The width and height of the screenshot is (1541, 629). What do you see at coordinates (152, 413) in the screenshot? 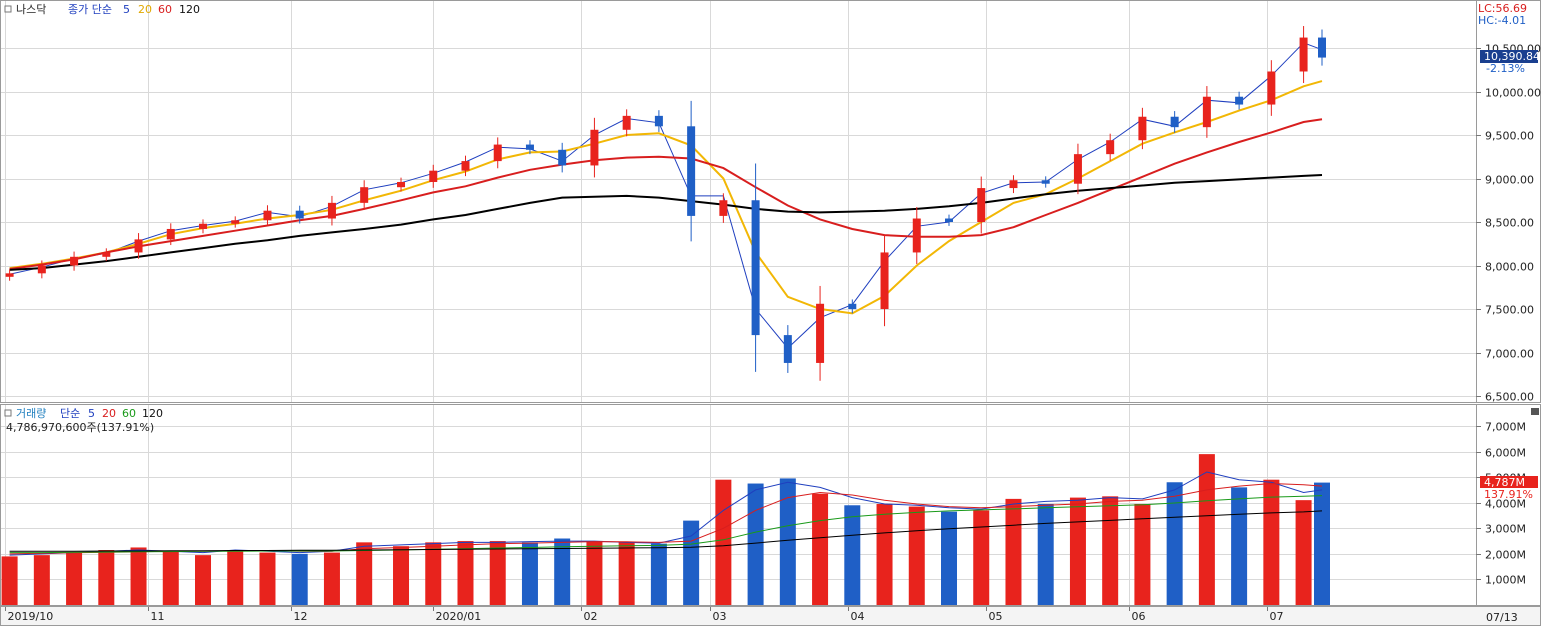
I see `volume-ma-120-label: 120` at bounding box center [152, 413].